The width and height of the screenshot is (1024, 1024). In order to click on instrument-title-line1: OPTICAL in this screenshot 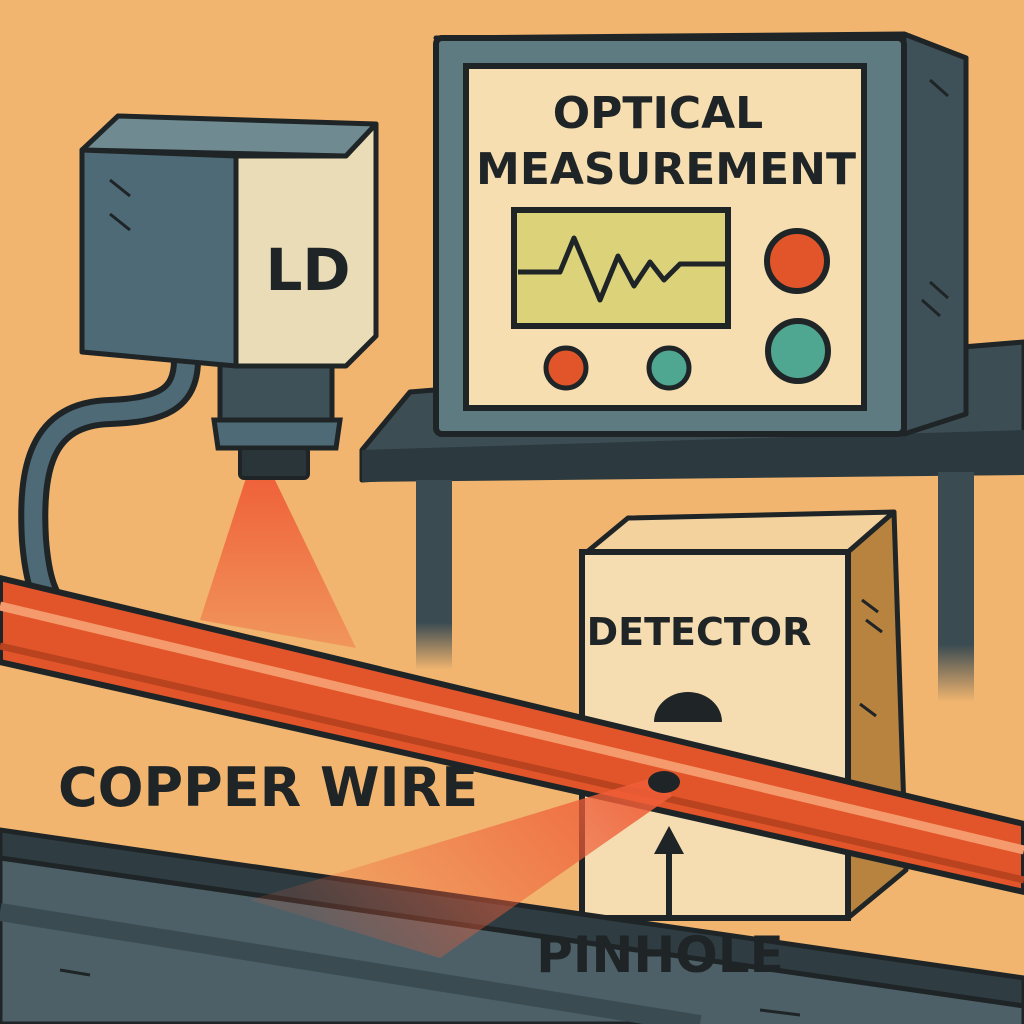, I will do `click(658, 113)`.